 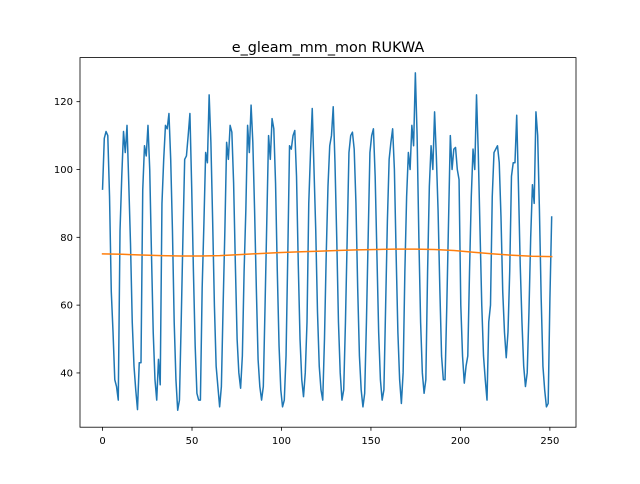 What do you see at coordinates (460, 441) in the screenshot?
I see `x-tick-label: 200` at bounding box center [460, 441].